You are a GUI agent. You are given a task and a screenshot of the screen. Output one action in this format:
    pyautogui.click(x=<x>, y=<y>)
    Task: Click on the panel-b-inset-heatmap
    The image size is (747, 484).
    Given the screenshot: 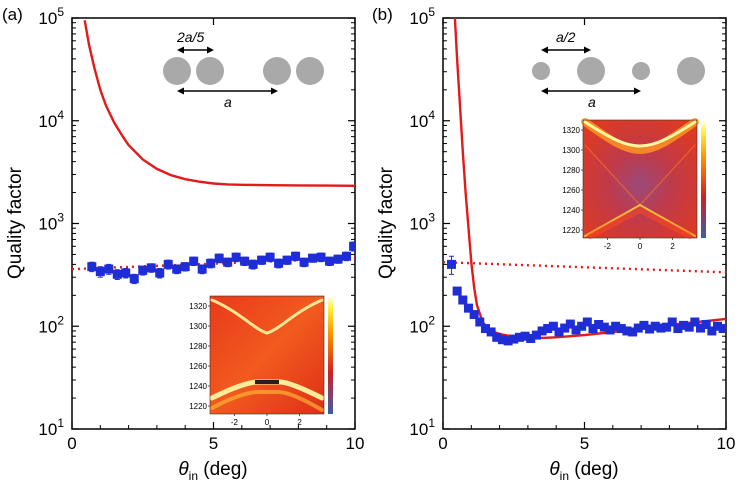 What is the action you would take?
    pyautogui.click(x=640, y=179)
    